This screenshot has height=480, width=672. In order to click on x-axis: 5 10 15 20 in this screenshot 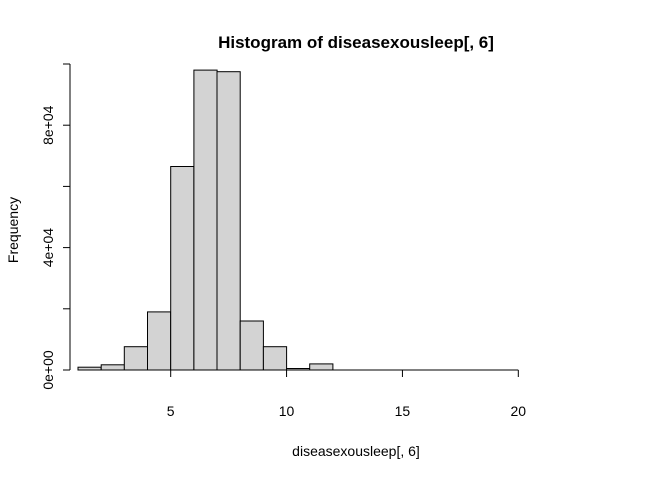, I will do `click(347, 394)`.